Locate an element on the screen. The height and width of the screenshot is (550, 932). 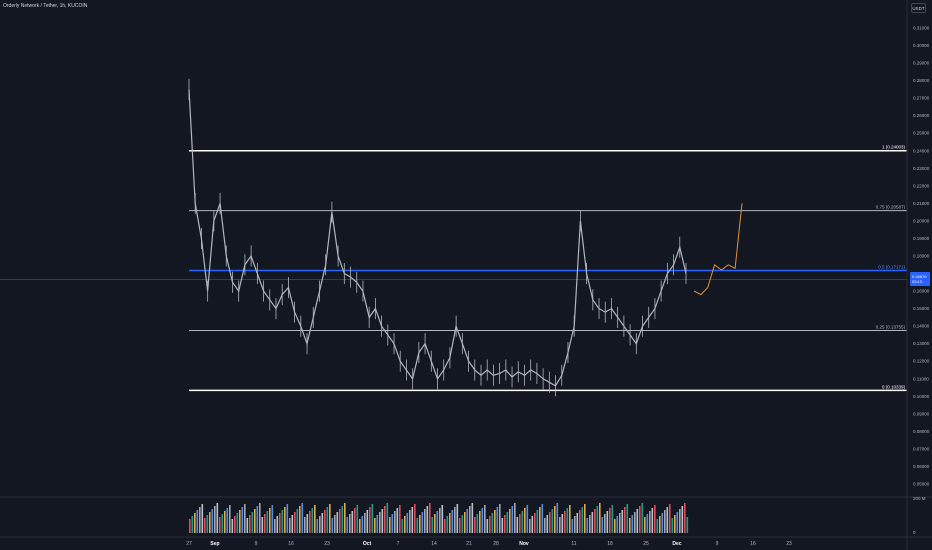
time-axis: 27 Sep 9 16 23 Oct 7 14 21 28 Nov 11 18 25 Dec 9 16 23 is located at coordinates (466, 541).